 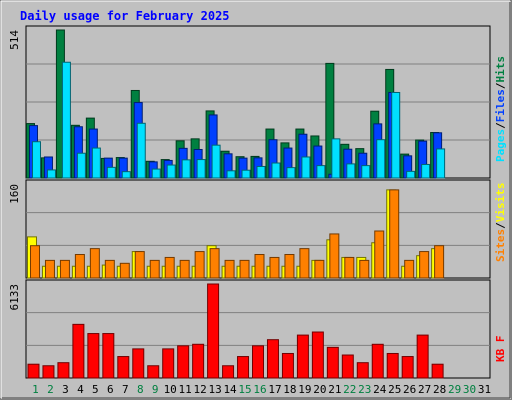 What do you see at coordinates (14, 40) in the screenshot?
I see `scale-max-label: 514` at bounding box center [14, 40].